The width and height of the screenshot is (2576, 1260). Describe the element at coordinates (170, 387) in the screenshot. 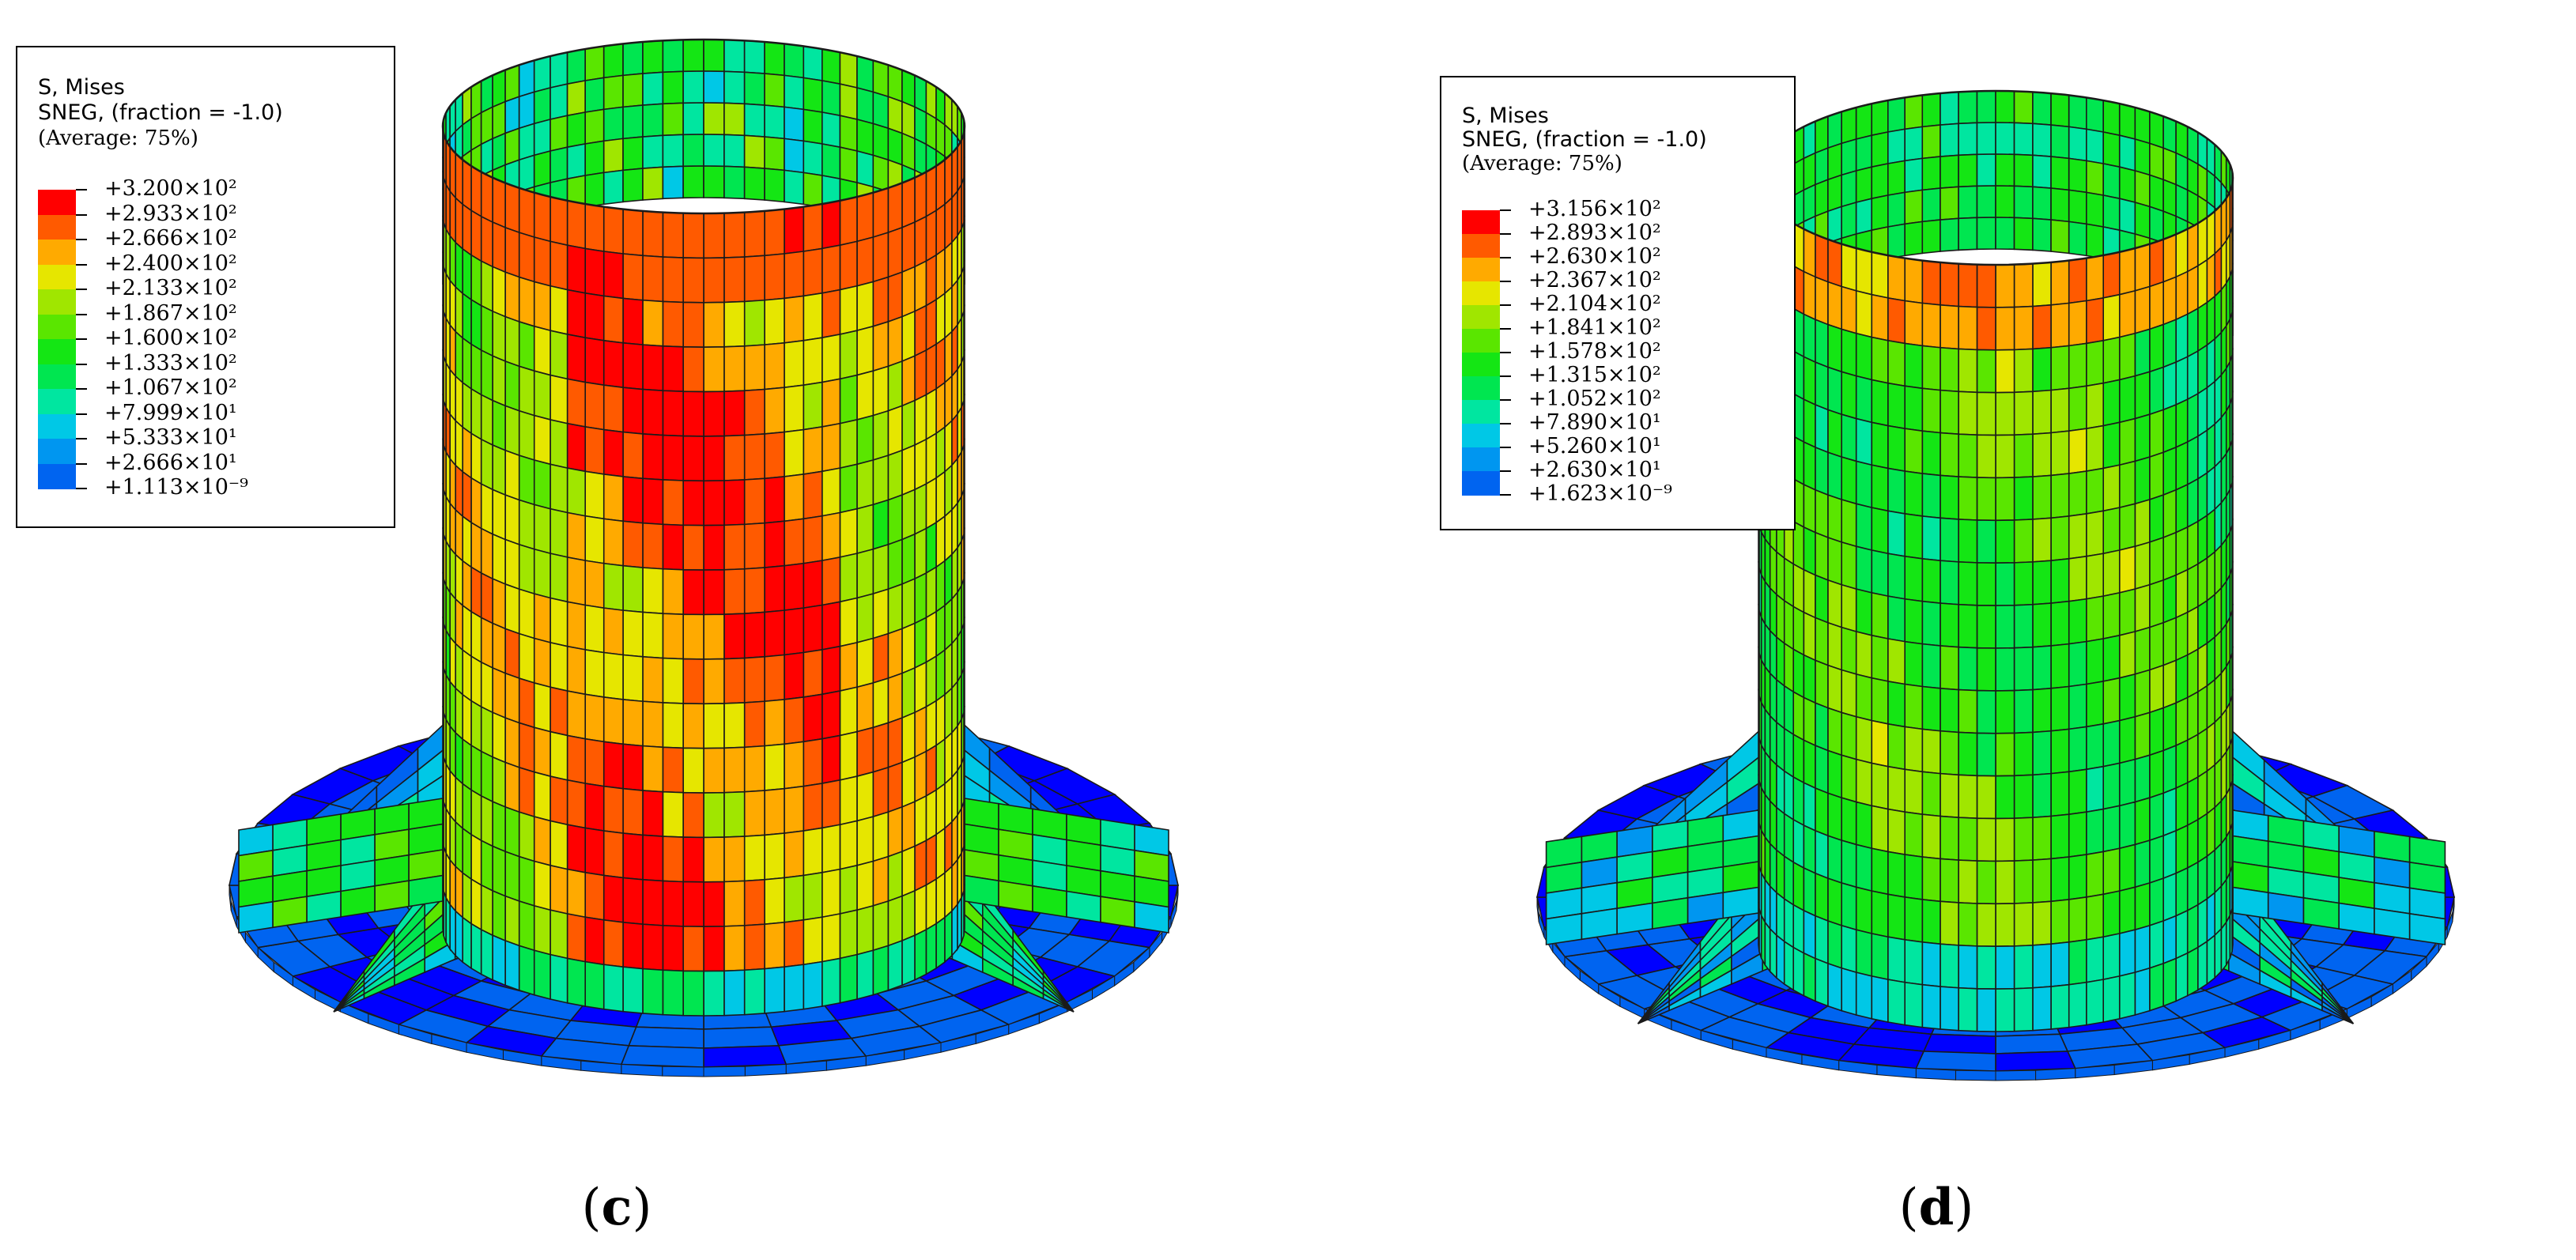

I see `legend-value: +1.067×10²` at that location.